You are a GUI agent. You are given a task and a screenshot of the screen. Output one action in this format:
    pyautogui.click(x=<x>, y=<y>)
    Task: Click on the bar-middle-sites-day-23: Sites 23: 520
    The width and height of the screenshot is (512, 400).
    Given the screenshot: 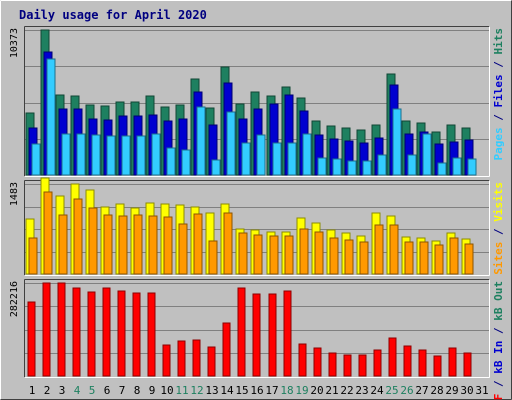 What is the action you would take?
    pyautogui.click(x=364, y=258)
    